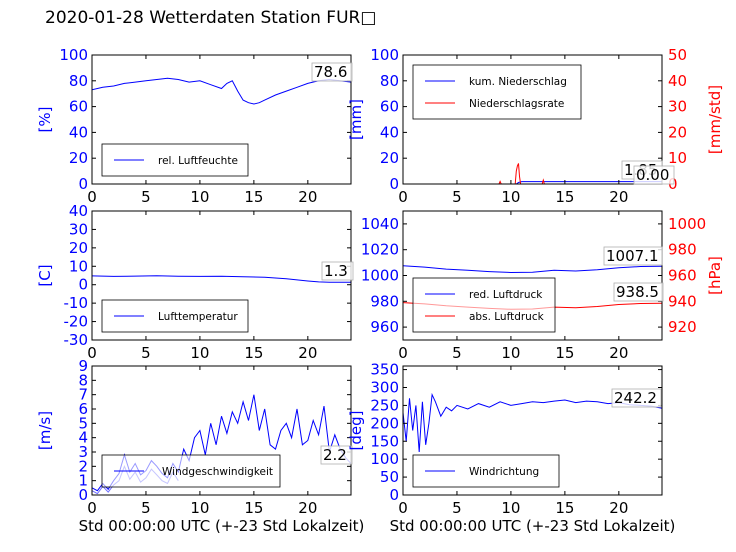 The image size is (736, 552). I want to click on y-tick-label: 9, so click(83, 366).